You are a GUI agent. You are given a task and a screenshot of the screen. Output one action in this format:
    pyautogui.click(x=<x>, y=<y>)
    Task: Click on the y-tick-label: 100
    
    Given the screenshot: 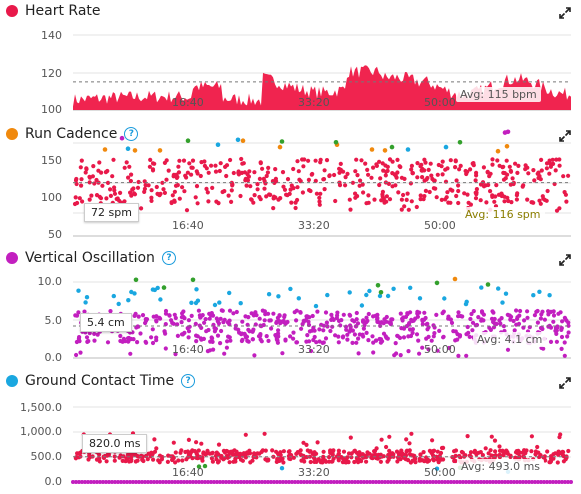 What is the action you would take?
    pyautogui.click(x=51, y=109)
    